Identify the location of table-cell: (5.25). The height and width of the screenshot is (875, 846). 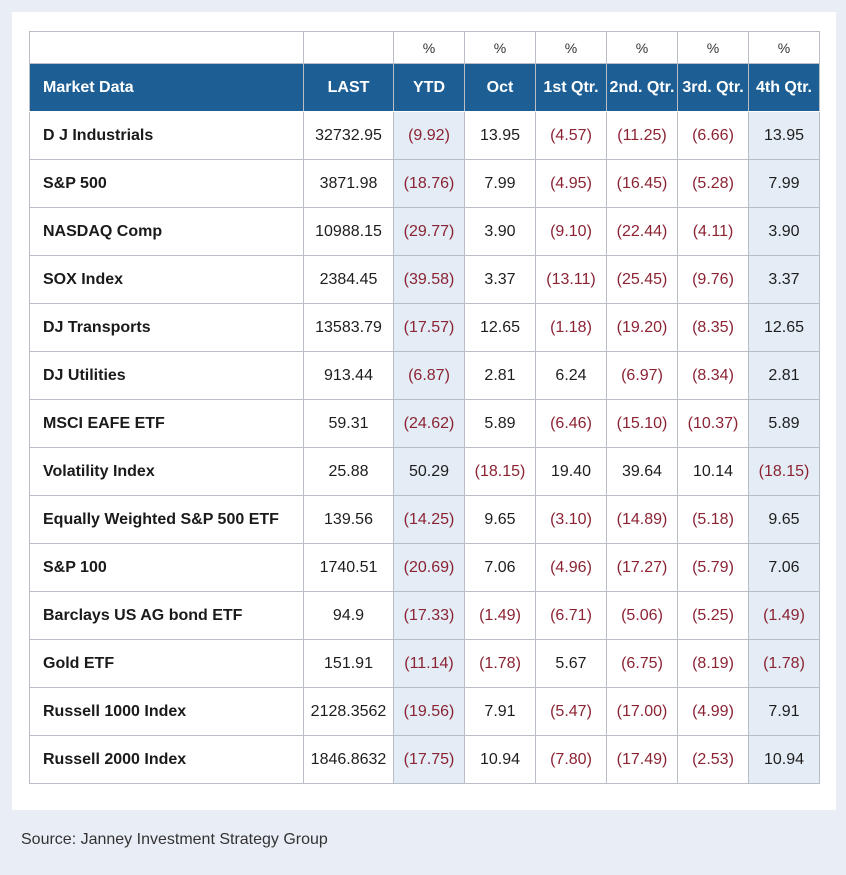
(713, 615).